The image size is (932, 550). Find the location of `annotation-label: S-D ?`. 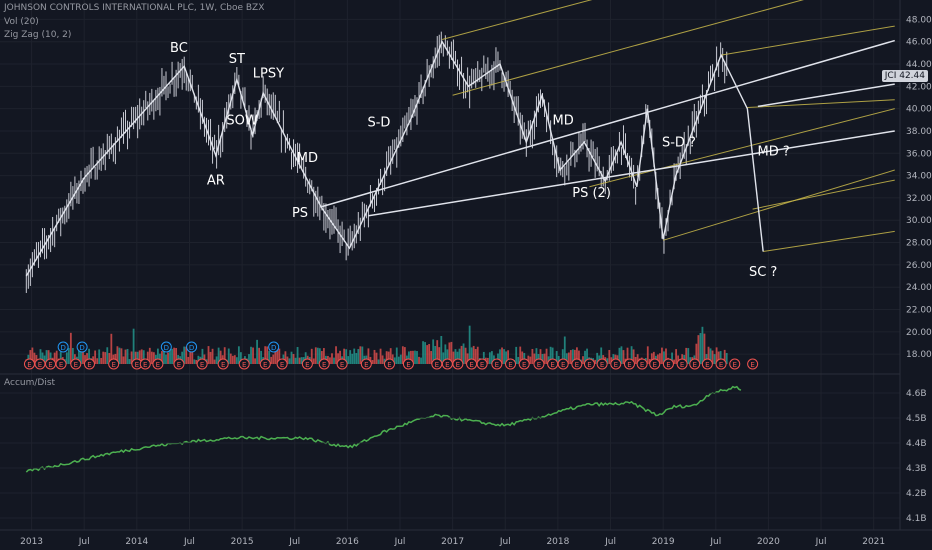

annotation-label: S-D ? is located at coordinates (679, 143).